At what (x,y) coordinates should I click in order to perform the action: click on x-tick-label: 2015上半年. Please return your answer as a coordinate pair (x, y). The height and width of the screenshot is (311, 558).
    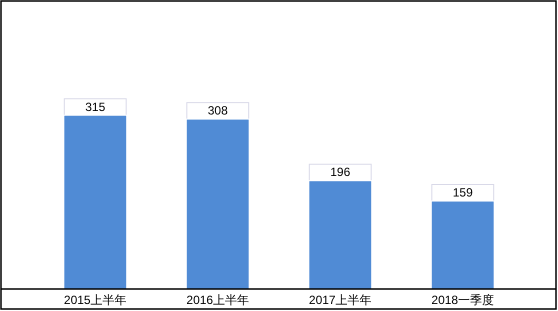
    Looking at the image, I should click on (95, 300).